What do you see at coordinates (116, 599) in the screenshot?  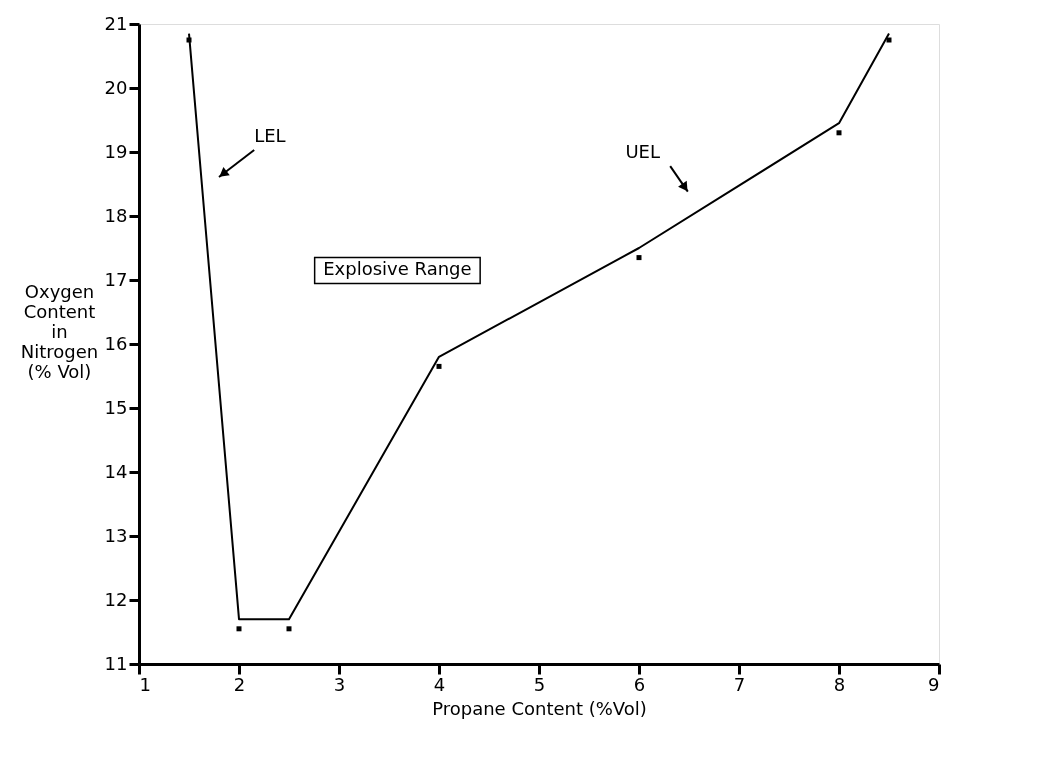 I see `y-tick-label: 12` at bounding box center [116, 599].